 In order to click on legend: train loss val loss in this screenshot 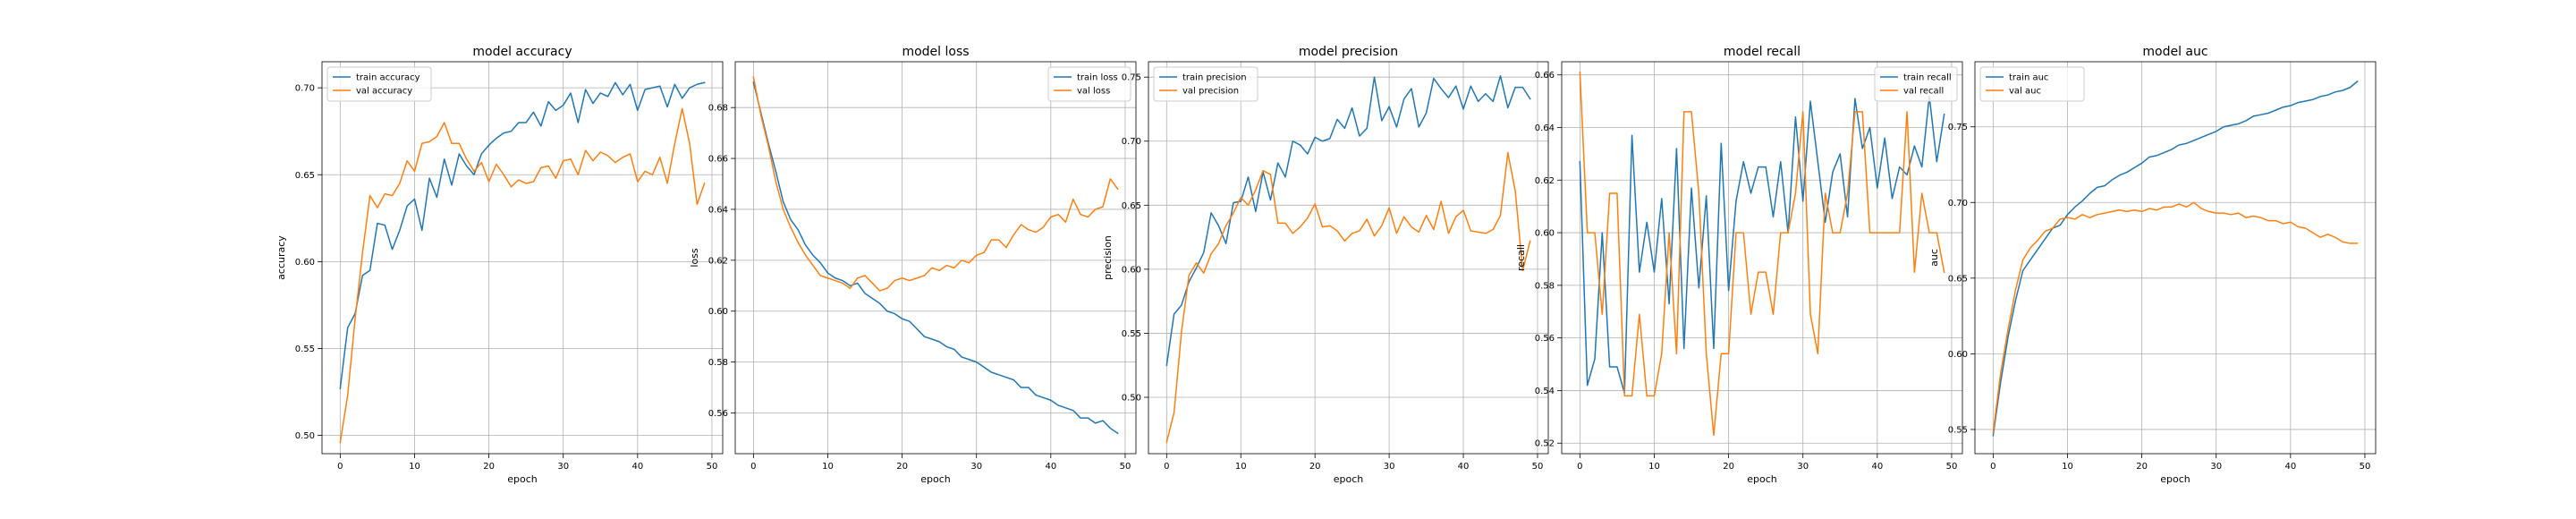, I will do `click(1089, 84)`.